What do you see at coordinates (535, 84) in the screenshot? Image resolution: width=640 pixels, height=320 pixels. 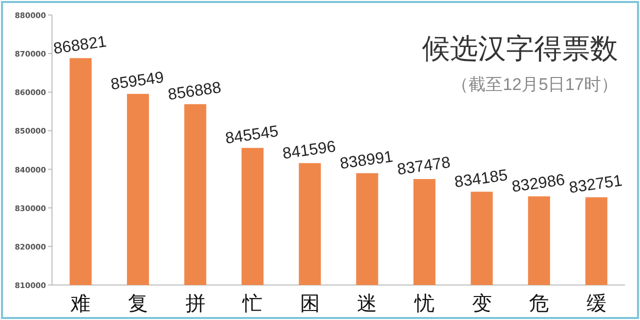 I see `text: （截至12月5日17时）` at bounding box center [535, 84].